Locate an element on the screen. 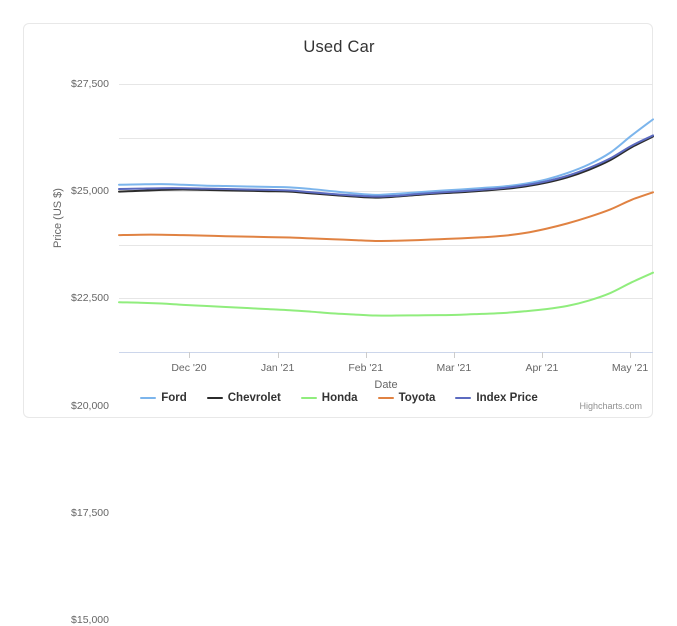  legend-item: Index Price is located at coordinates (496, 398).